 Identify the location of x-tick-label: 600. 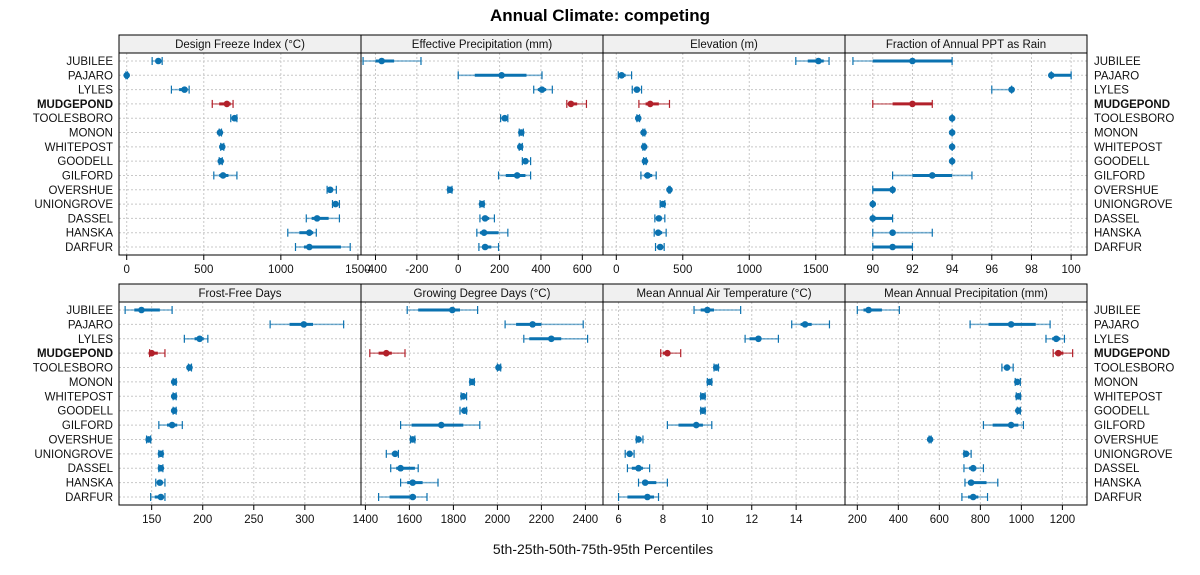
(582, 270).